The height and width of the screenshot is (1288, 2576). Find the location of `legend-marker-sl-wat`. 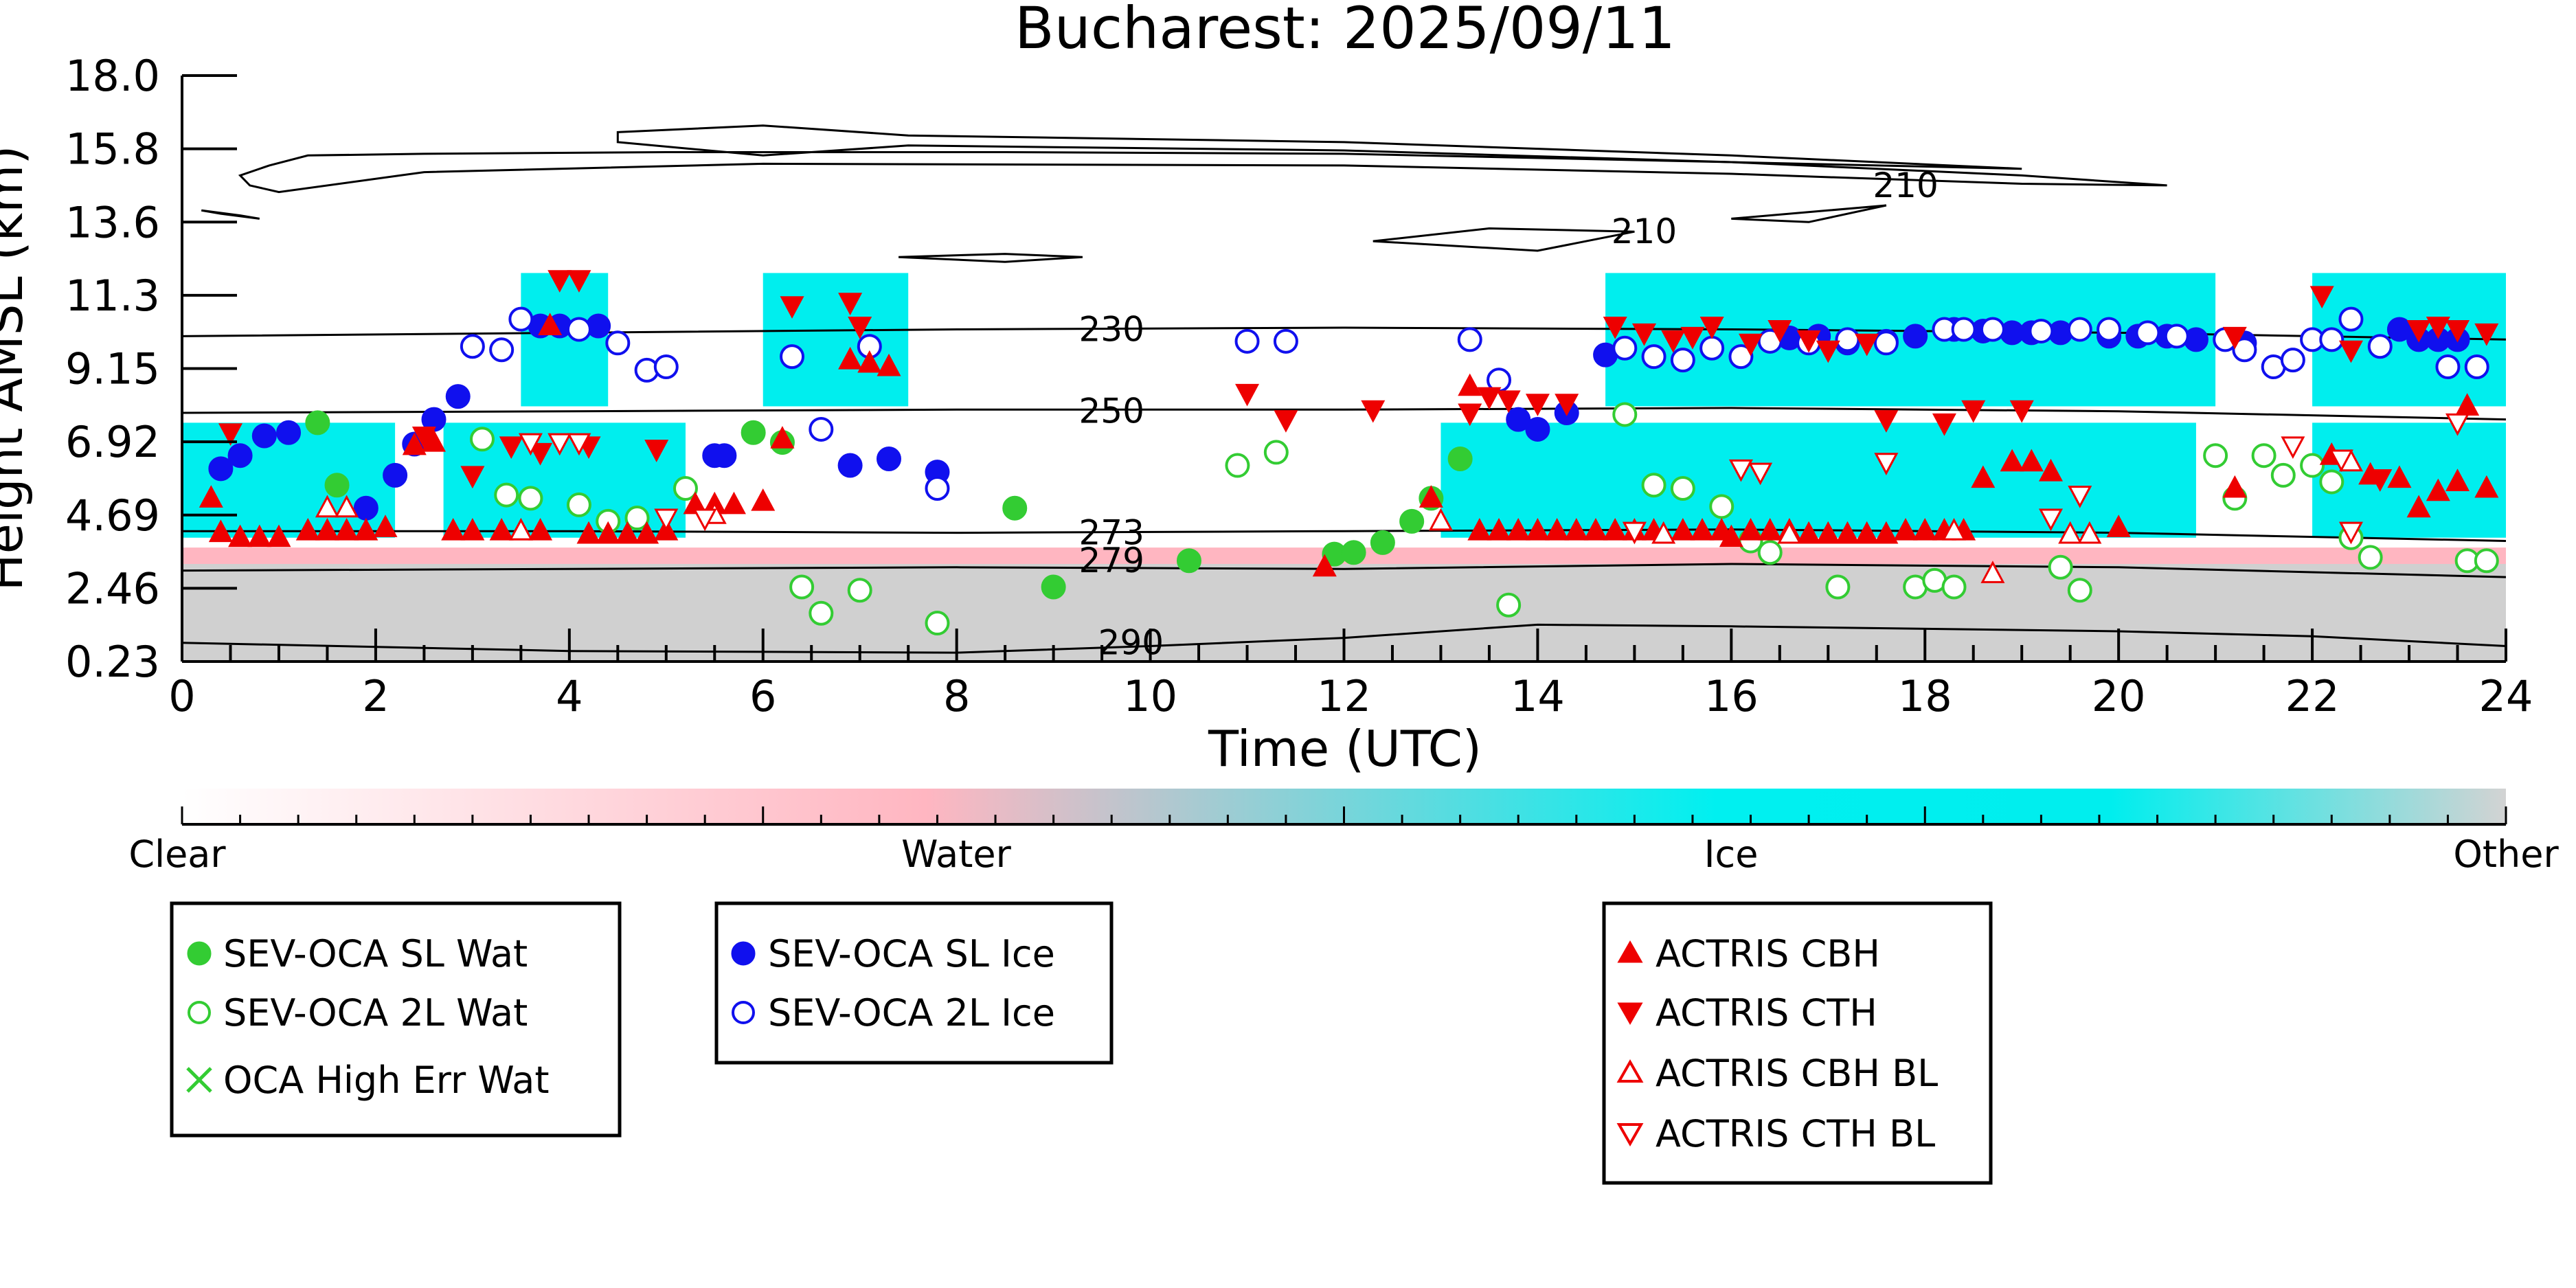

legend-marker-sl-wat is located at coordinates (199, 953).